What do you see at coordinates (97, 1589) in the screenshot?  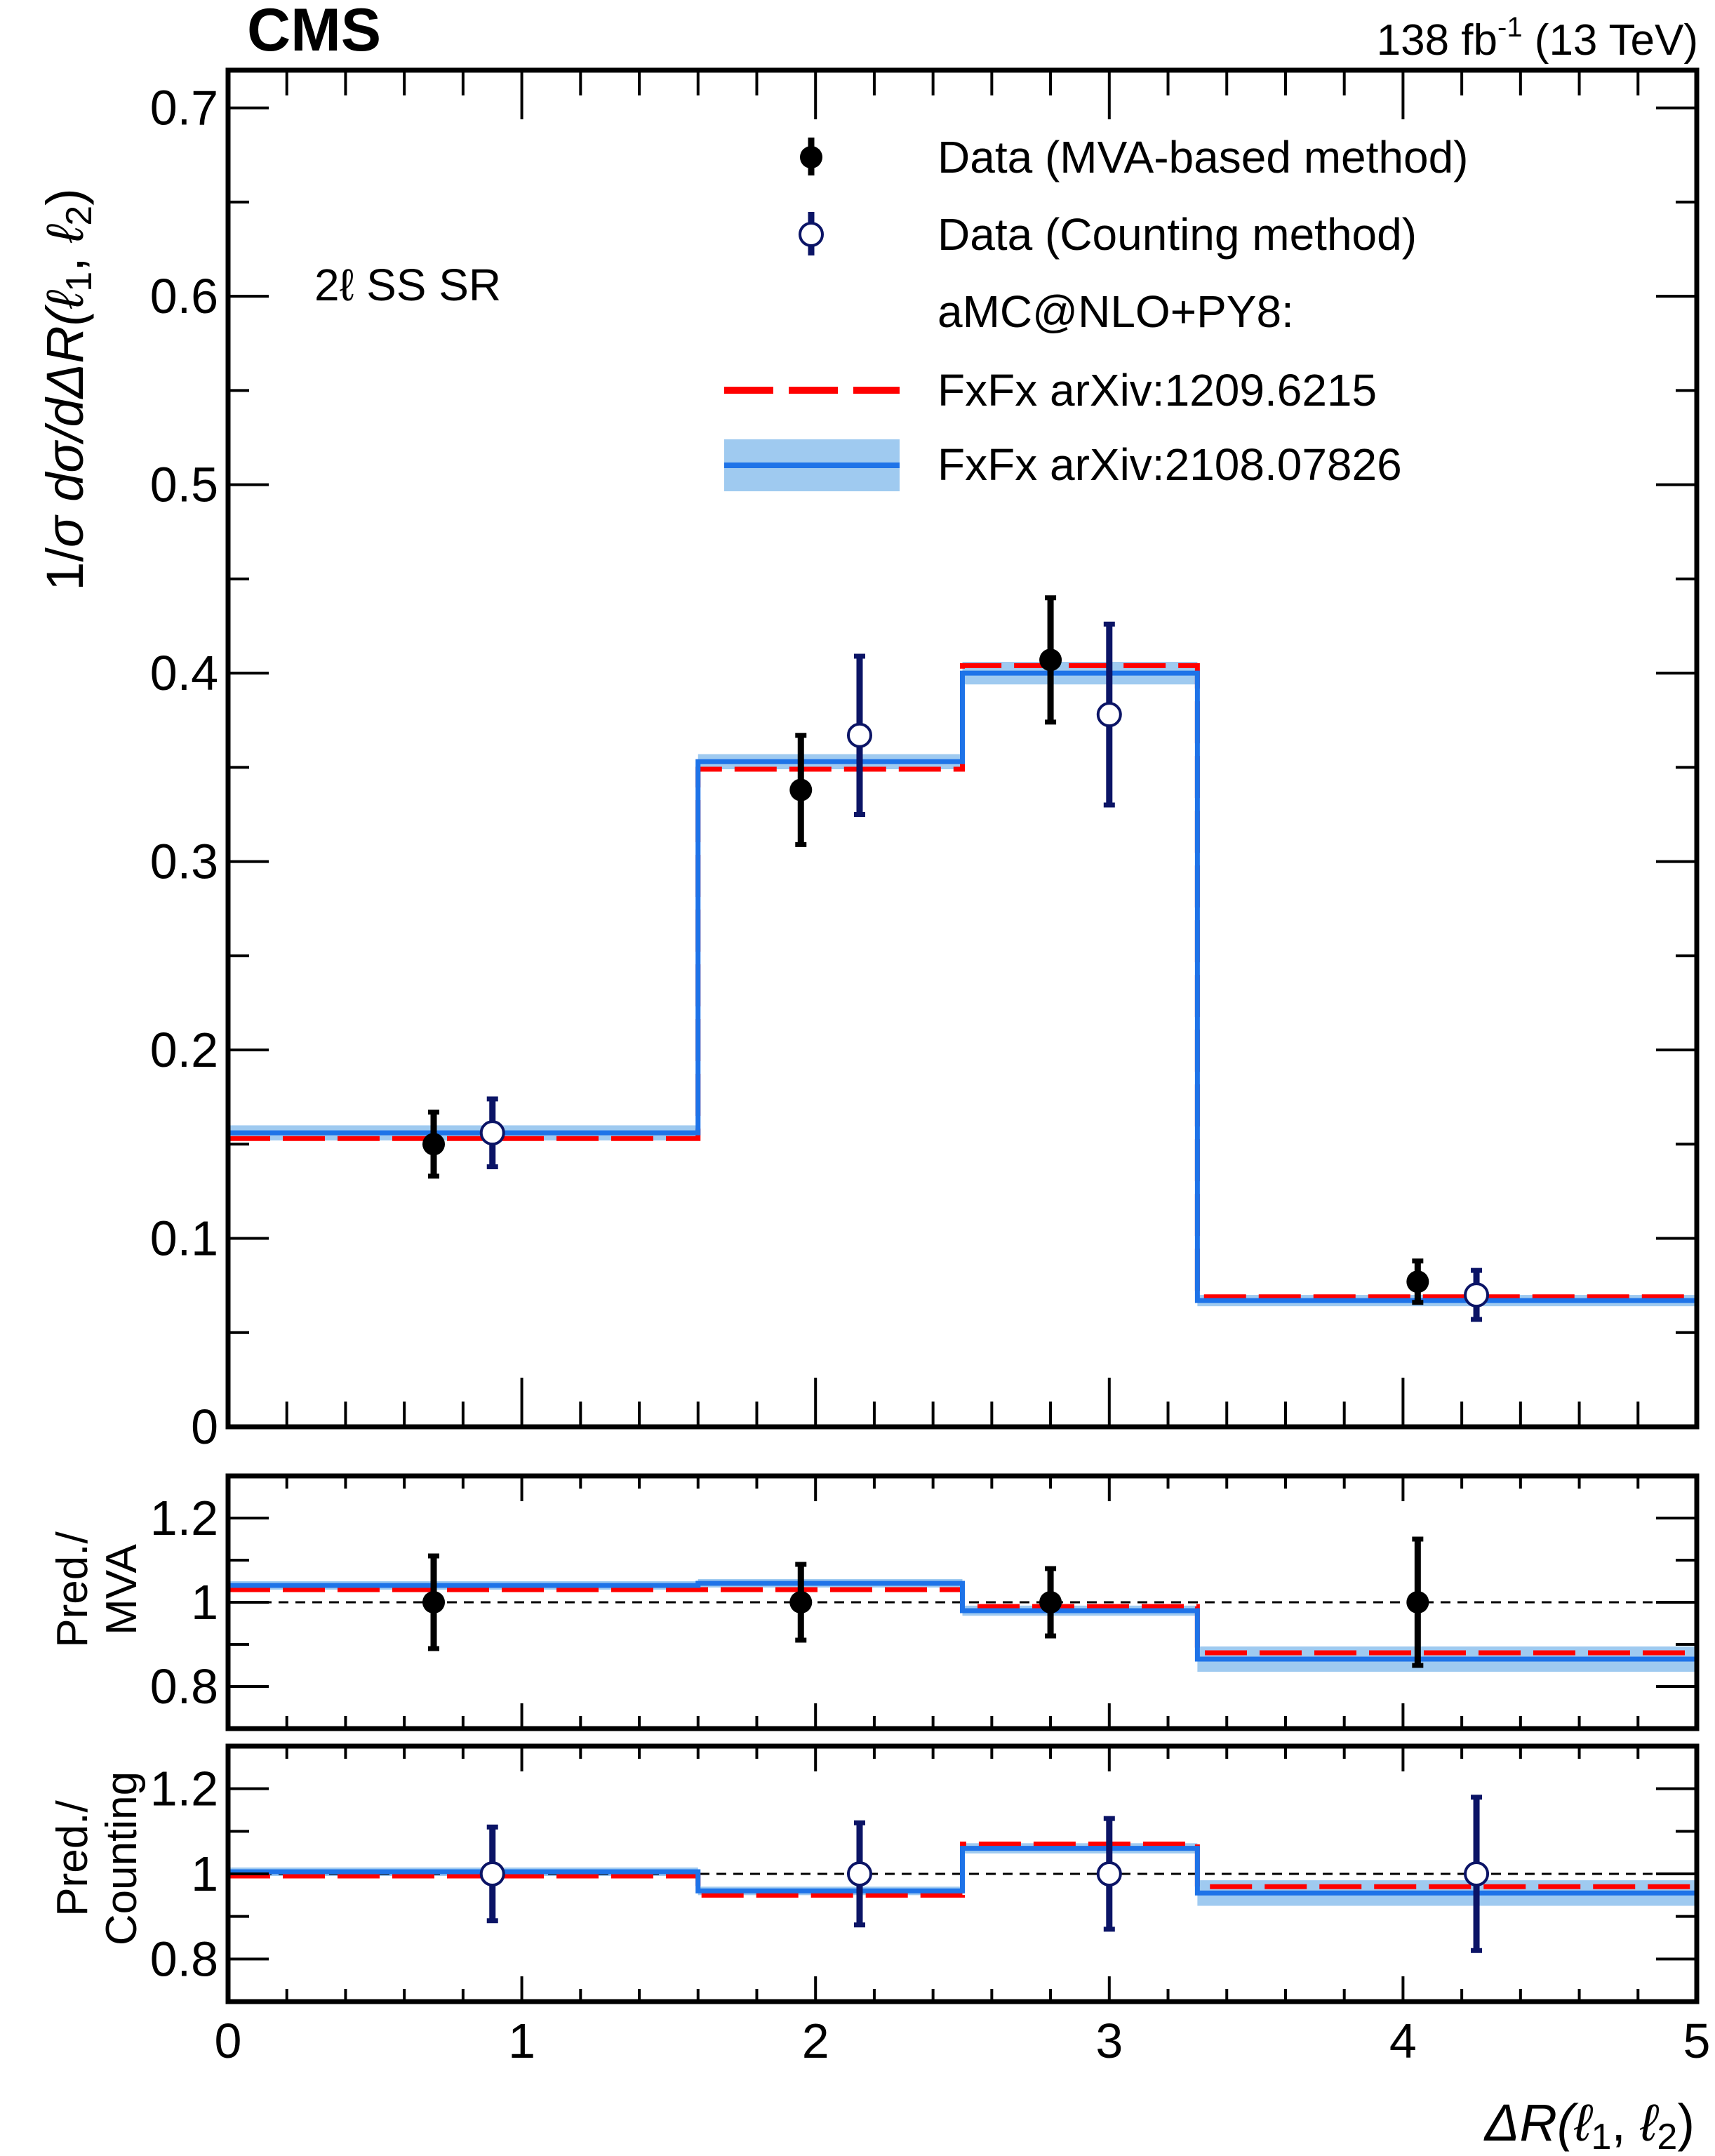 I see `ratio-mva-y-axis-title: Pred./MVA` at bounding box center [97, 1589].